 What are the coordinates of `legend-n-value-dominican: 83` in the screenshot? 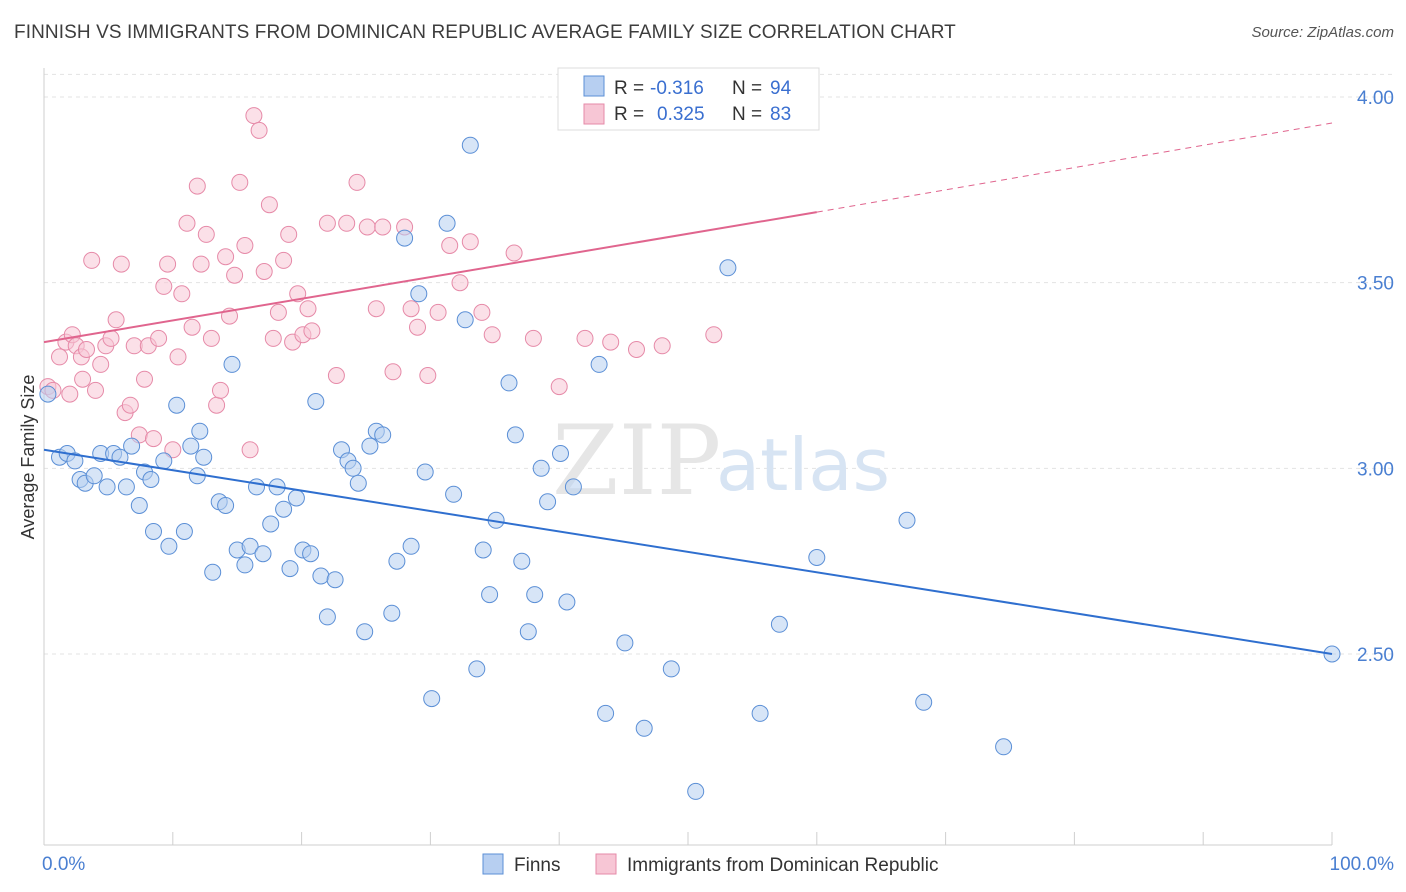 It's located at (780, 114).